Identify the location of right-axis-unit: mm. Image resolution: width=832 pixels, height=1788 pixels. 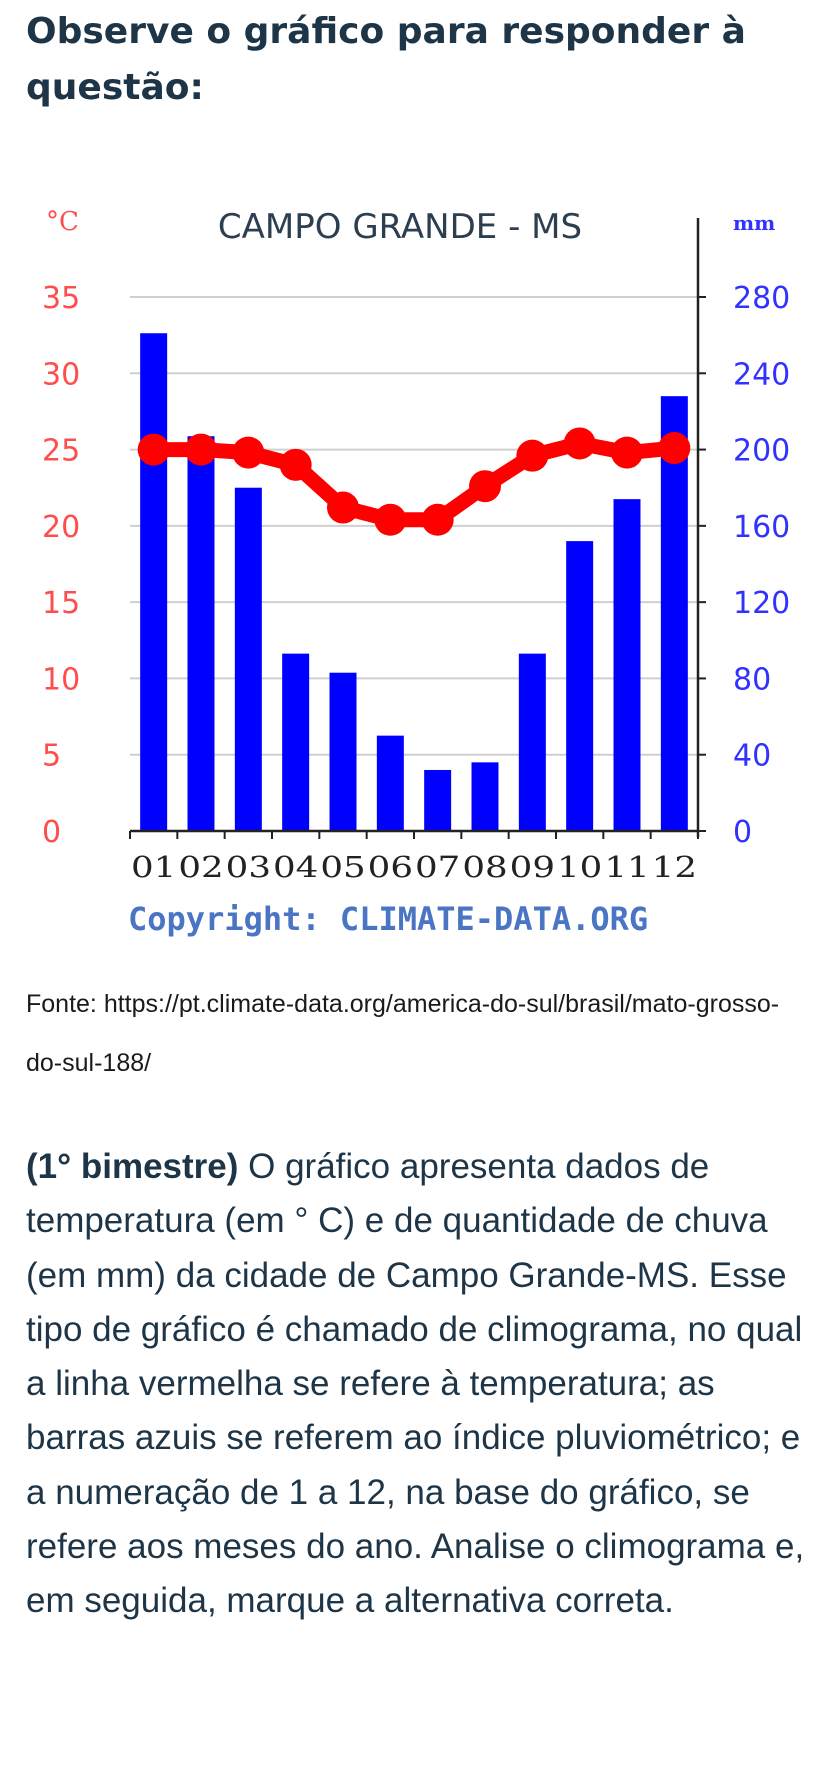
(754, 223).